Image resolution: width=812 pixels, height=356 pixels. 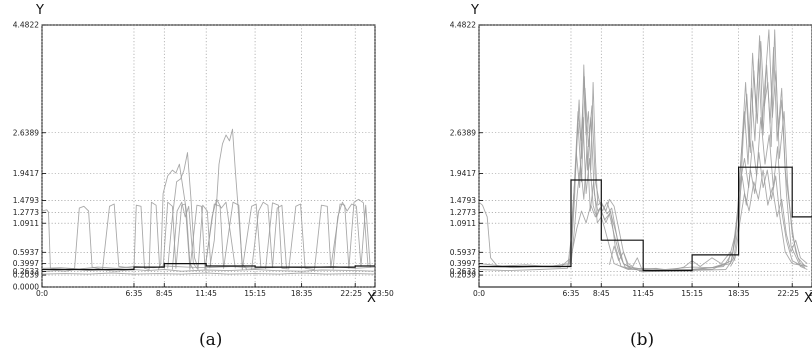 I want to click on panel-caption: (b), so click(x=642, y=340).